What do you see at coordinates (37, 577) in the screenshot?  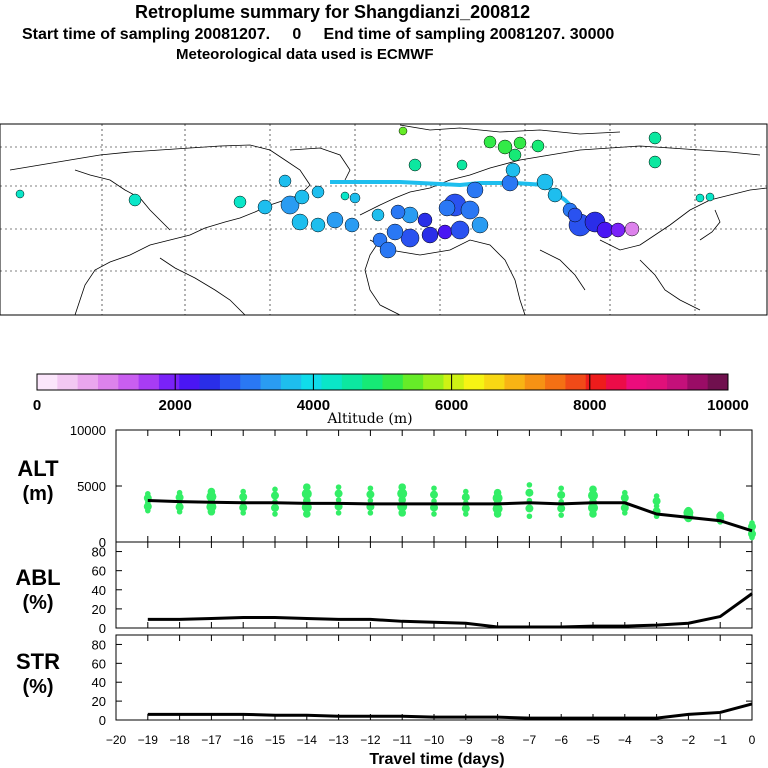 I see `abl-title-line1: ABL` at bounding box center [37, 577].